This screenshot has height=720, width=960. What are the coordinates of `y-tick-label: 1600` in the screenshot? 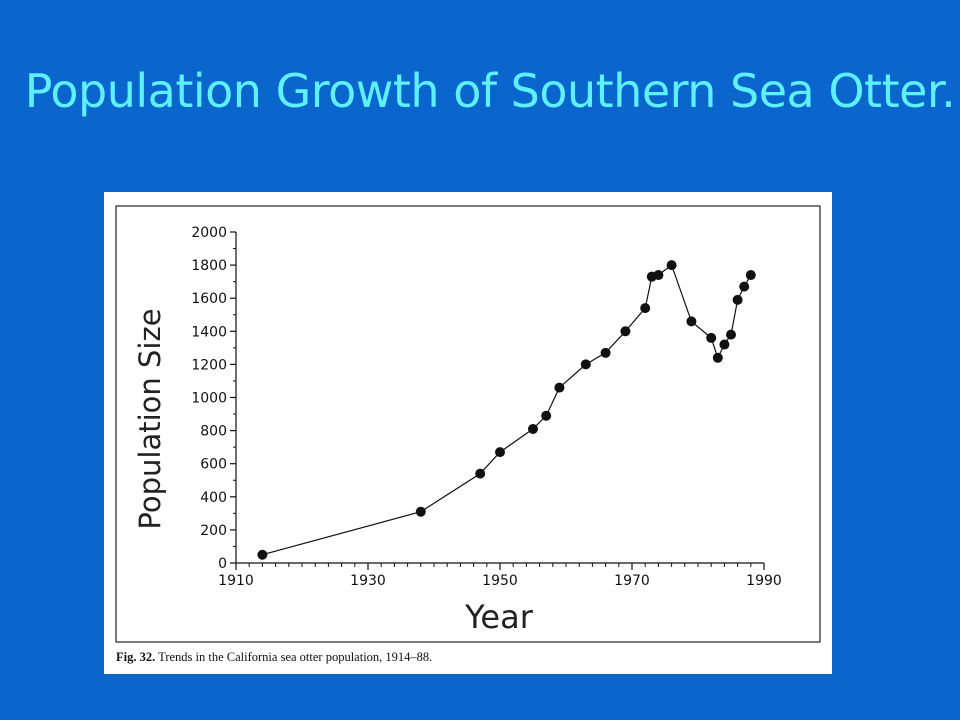 It's located at (209, 299).